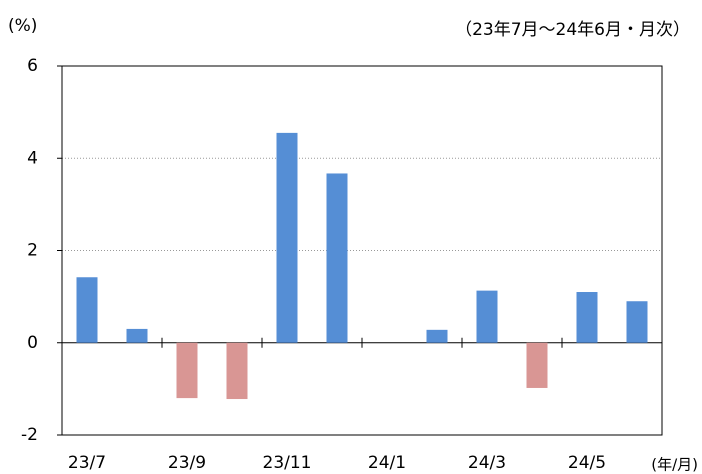 The width and height of the screenshot is (702, 474). What do you see at coordinates (287, 463) in the screenshot?
I see `x-tick-label: 23/11` at bounding box center [287, 463].